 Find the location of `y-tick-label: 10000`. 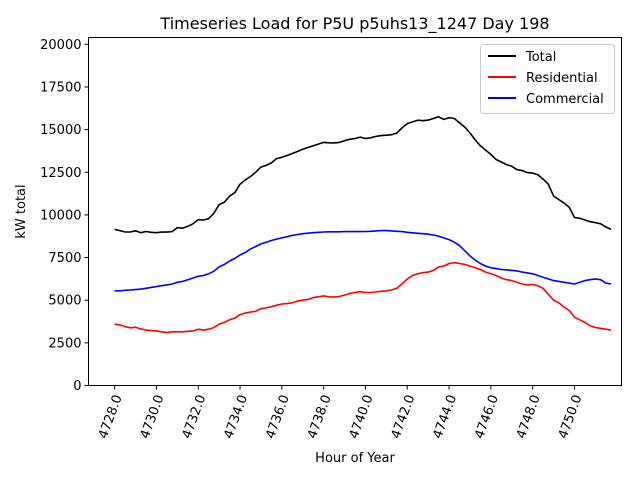

y-tick-label: 10000 is located at coordinates (60, 215).